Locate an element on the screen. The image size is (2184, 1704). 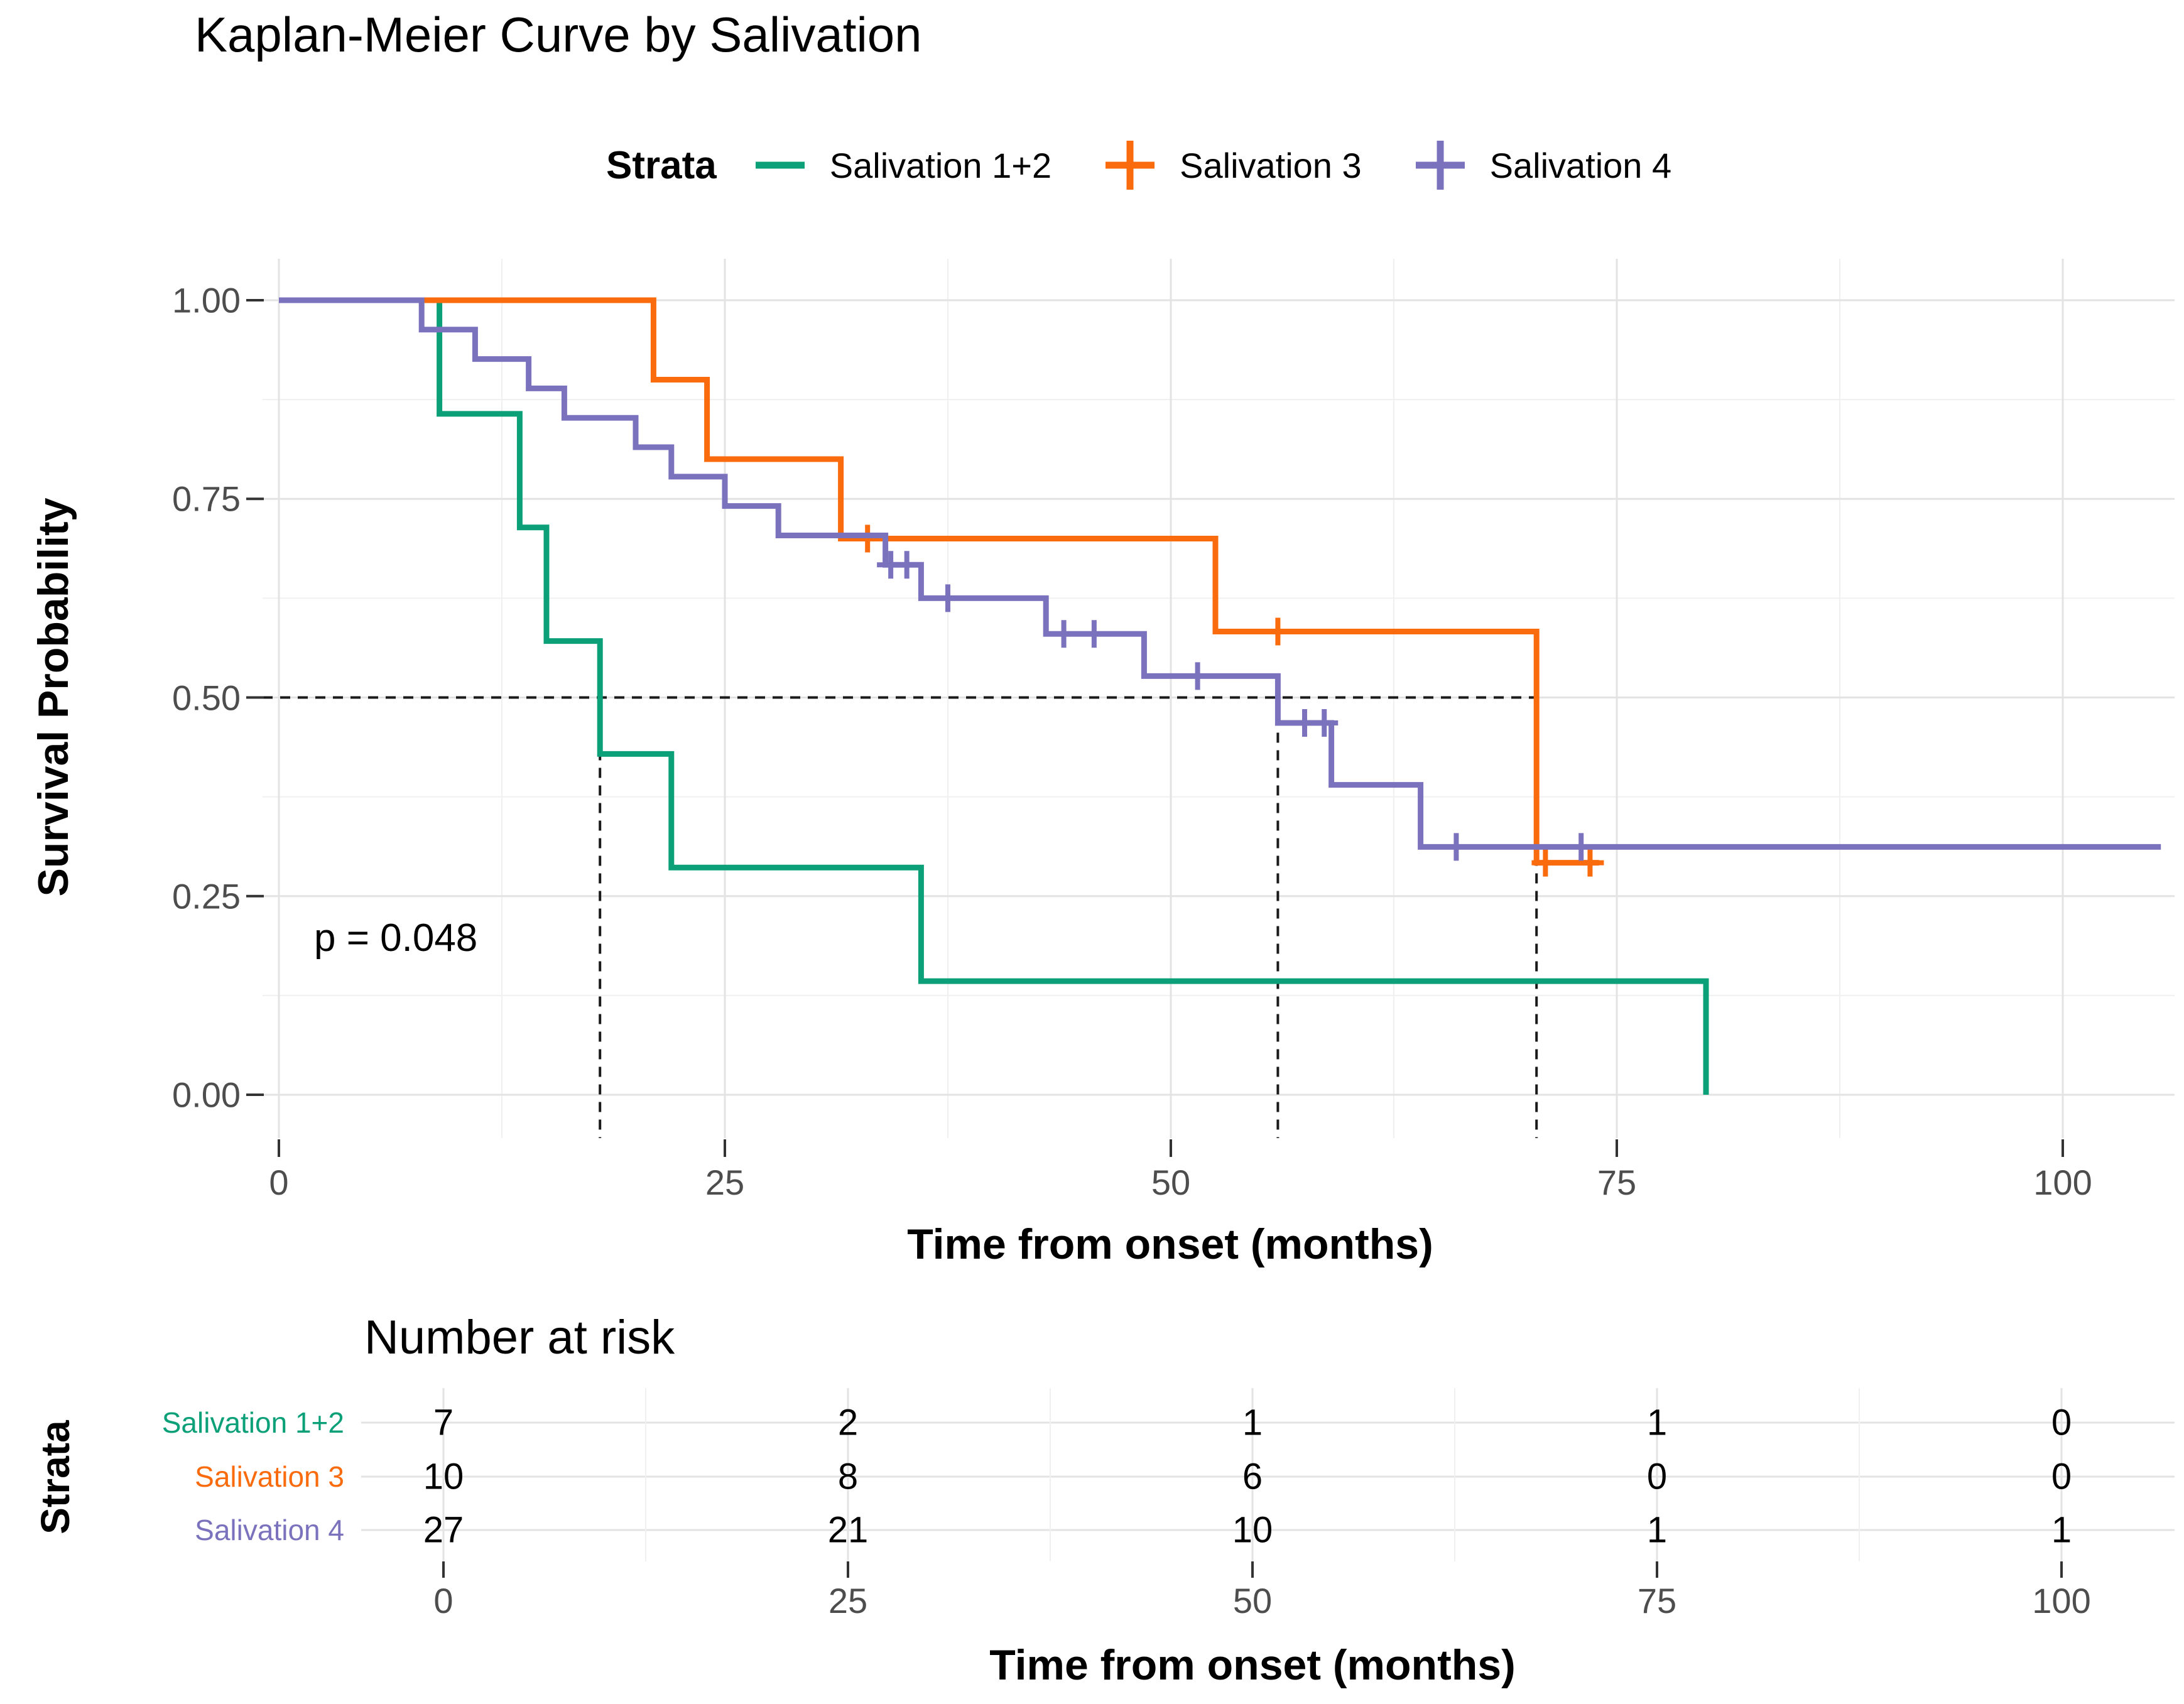
legend-item-salivation-3: Salivation 3 is located at coordinates (1234, 165).